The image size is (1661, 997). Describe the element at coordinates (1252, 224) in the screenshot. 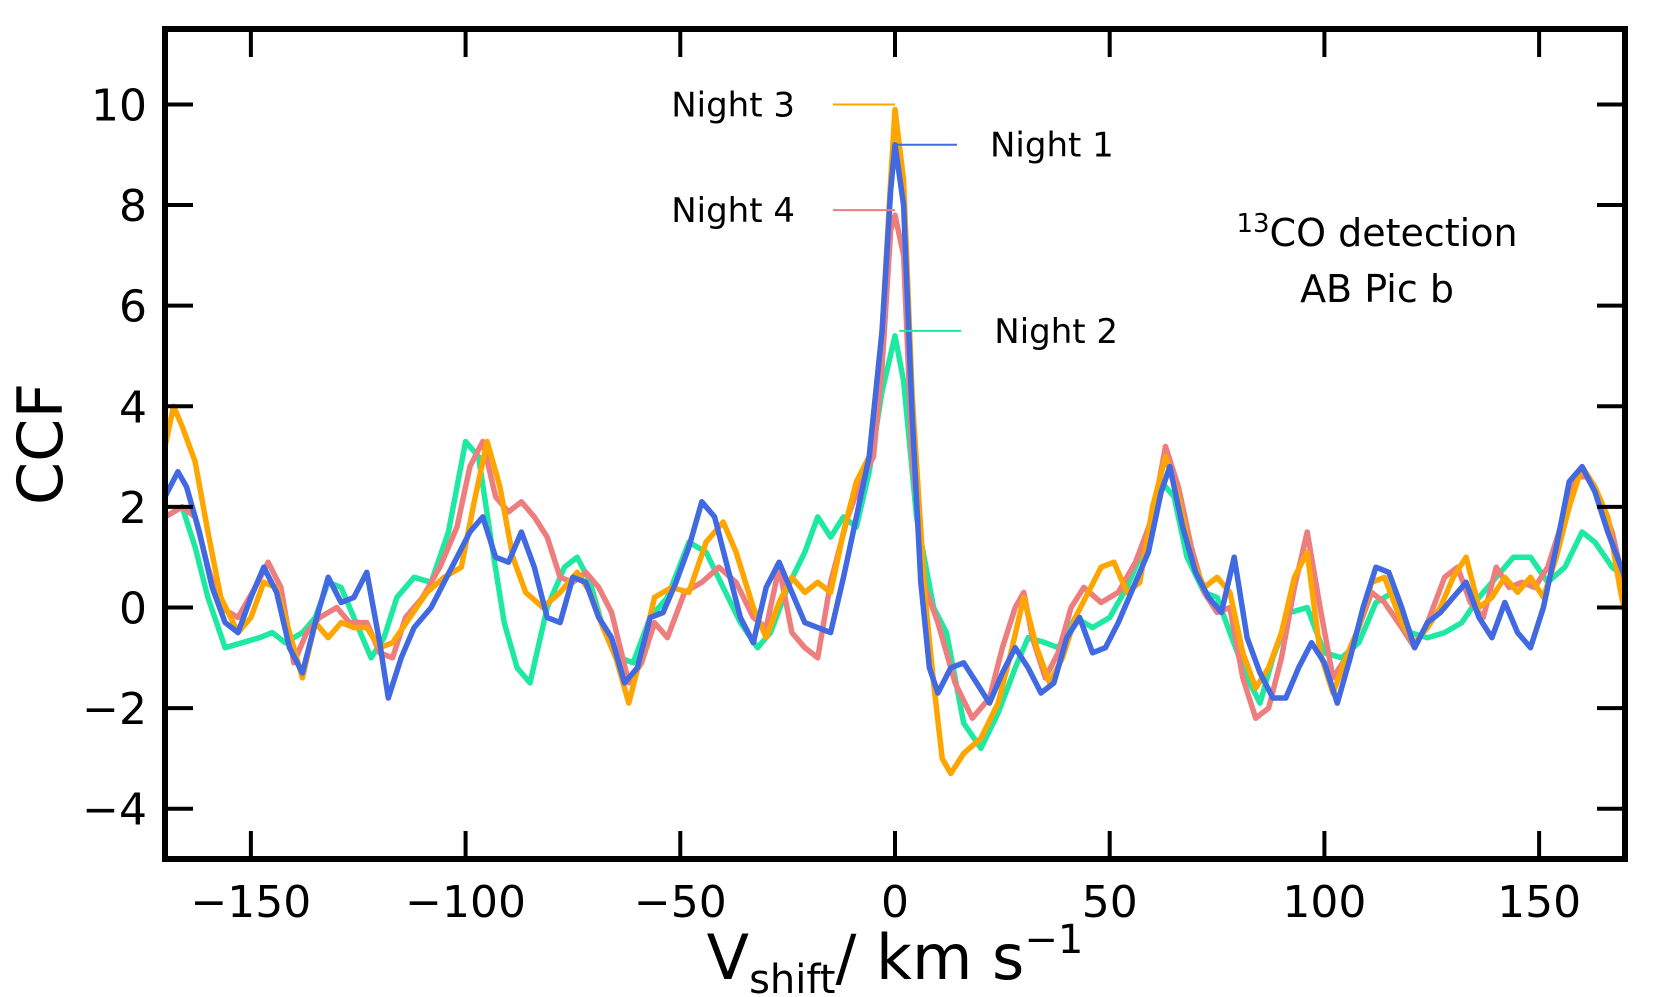

I see `annotation-superscript: 13` at that location.